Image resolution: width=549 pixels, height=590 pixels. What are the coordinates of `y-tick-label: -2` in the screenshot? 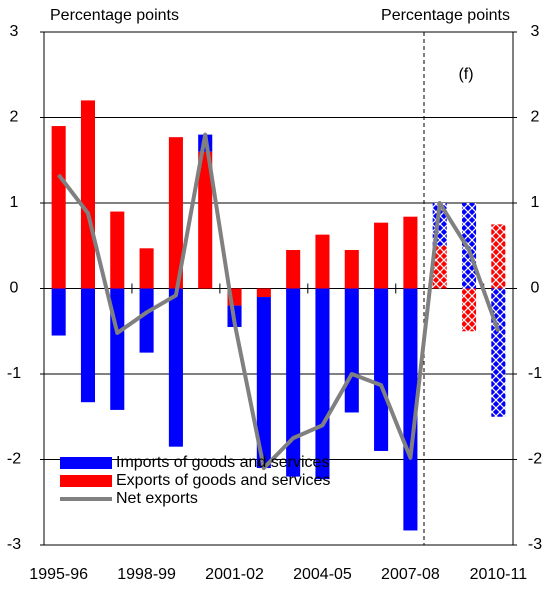 It's located at (14, 459).